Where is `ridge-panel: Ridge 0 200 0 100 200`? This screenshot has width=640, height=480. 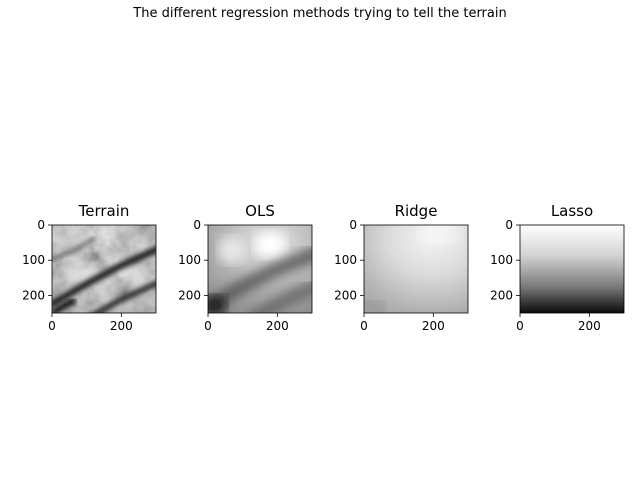
ridge-panel: Ridge 0 200 0 100 200 is located at coordinates (401, 267).